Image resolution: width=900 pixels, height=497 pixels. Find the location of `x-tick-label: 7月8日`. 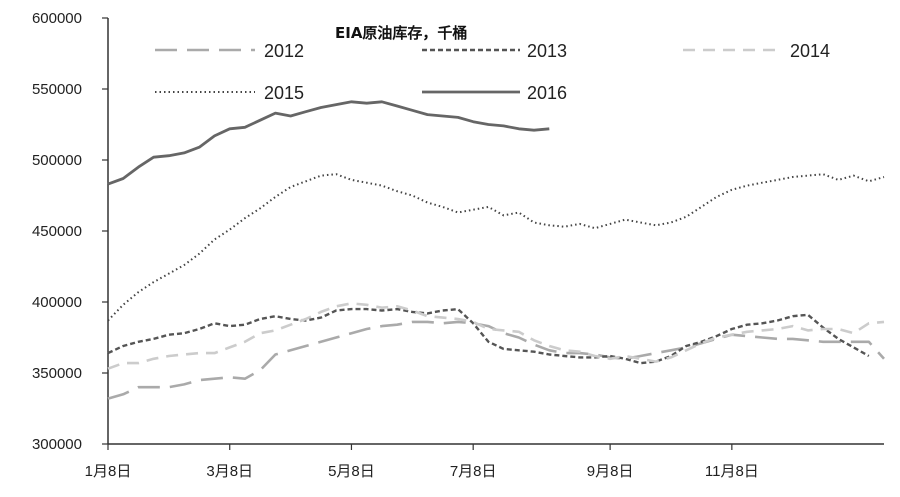

x-tick-label: 7月8日 is located at coordinates (473, 471).